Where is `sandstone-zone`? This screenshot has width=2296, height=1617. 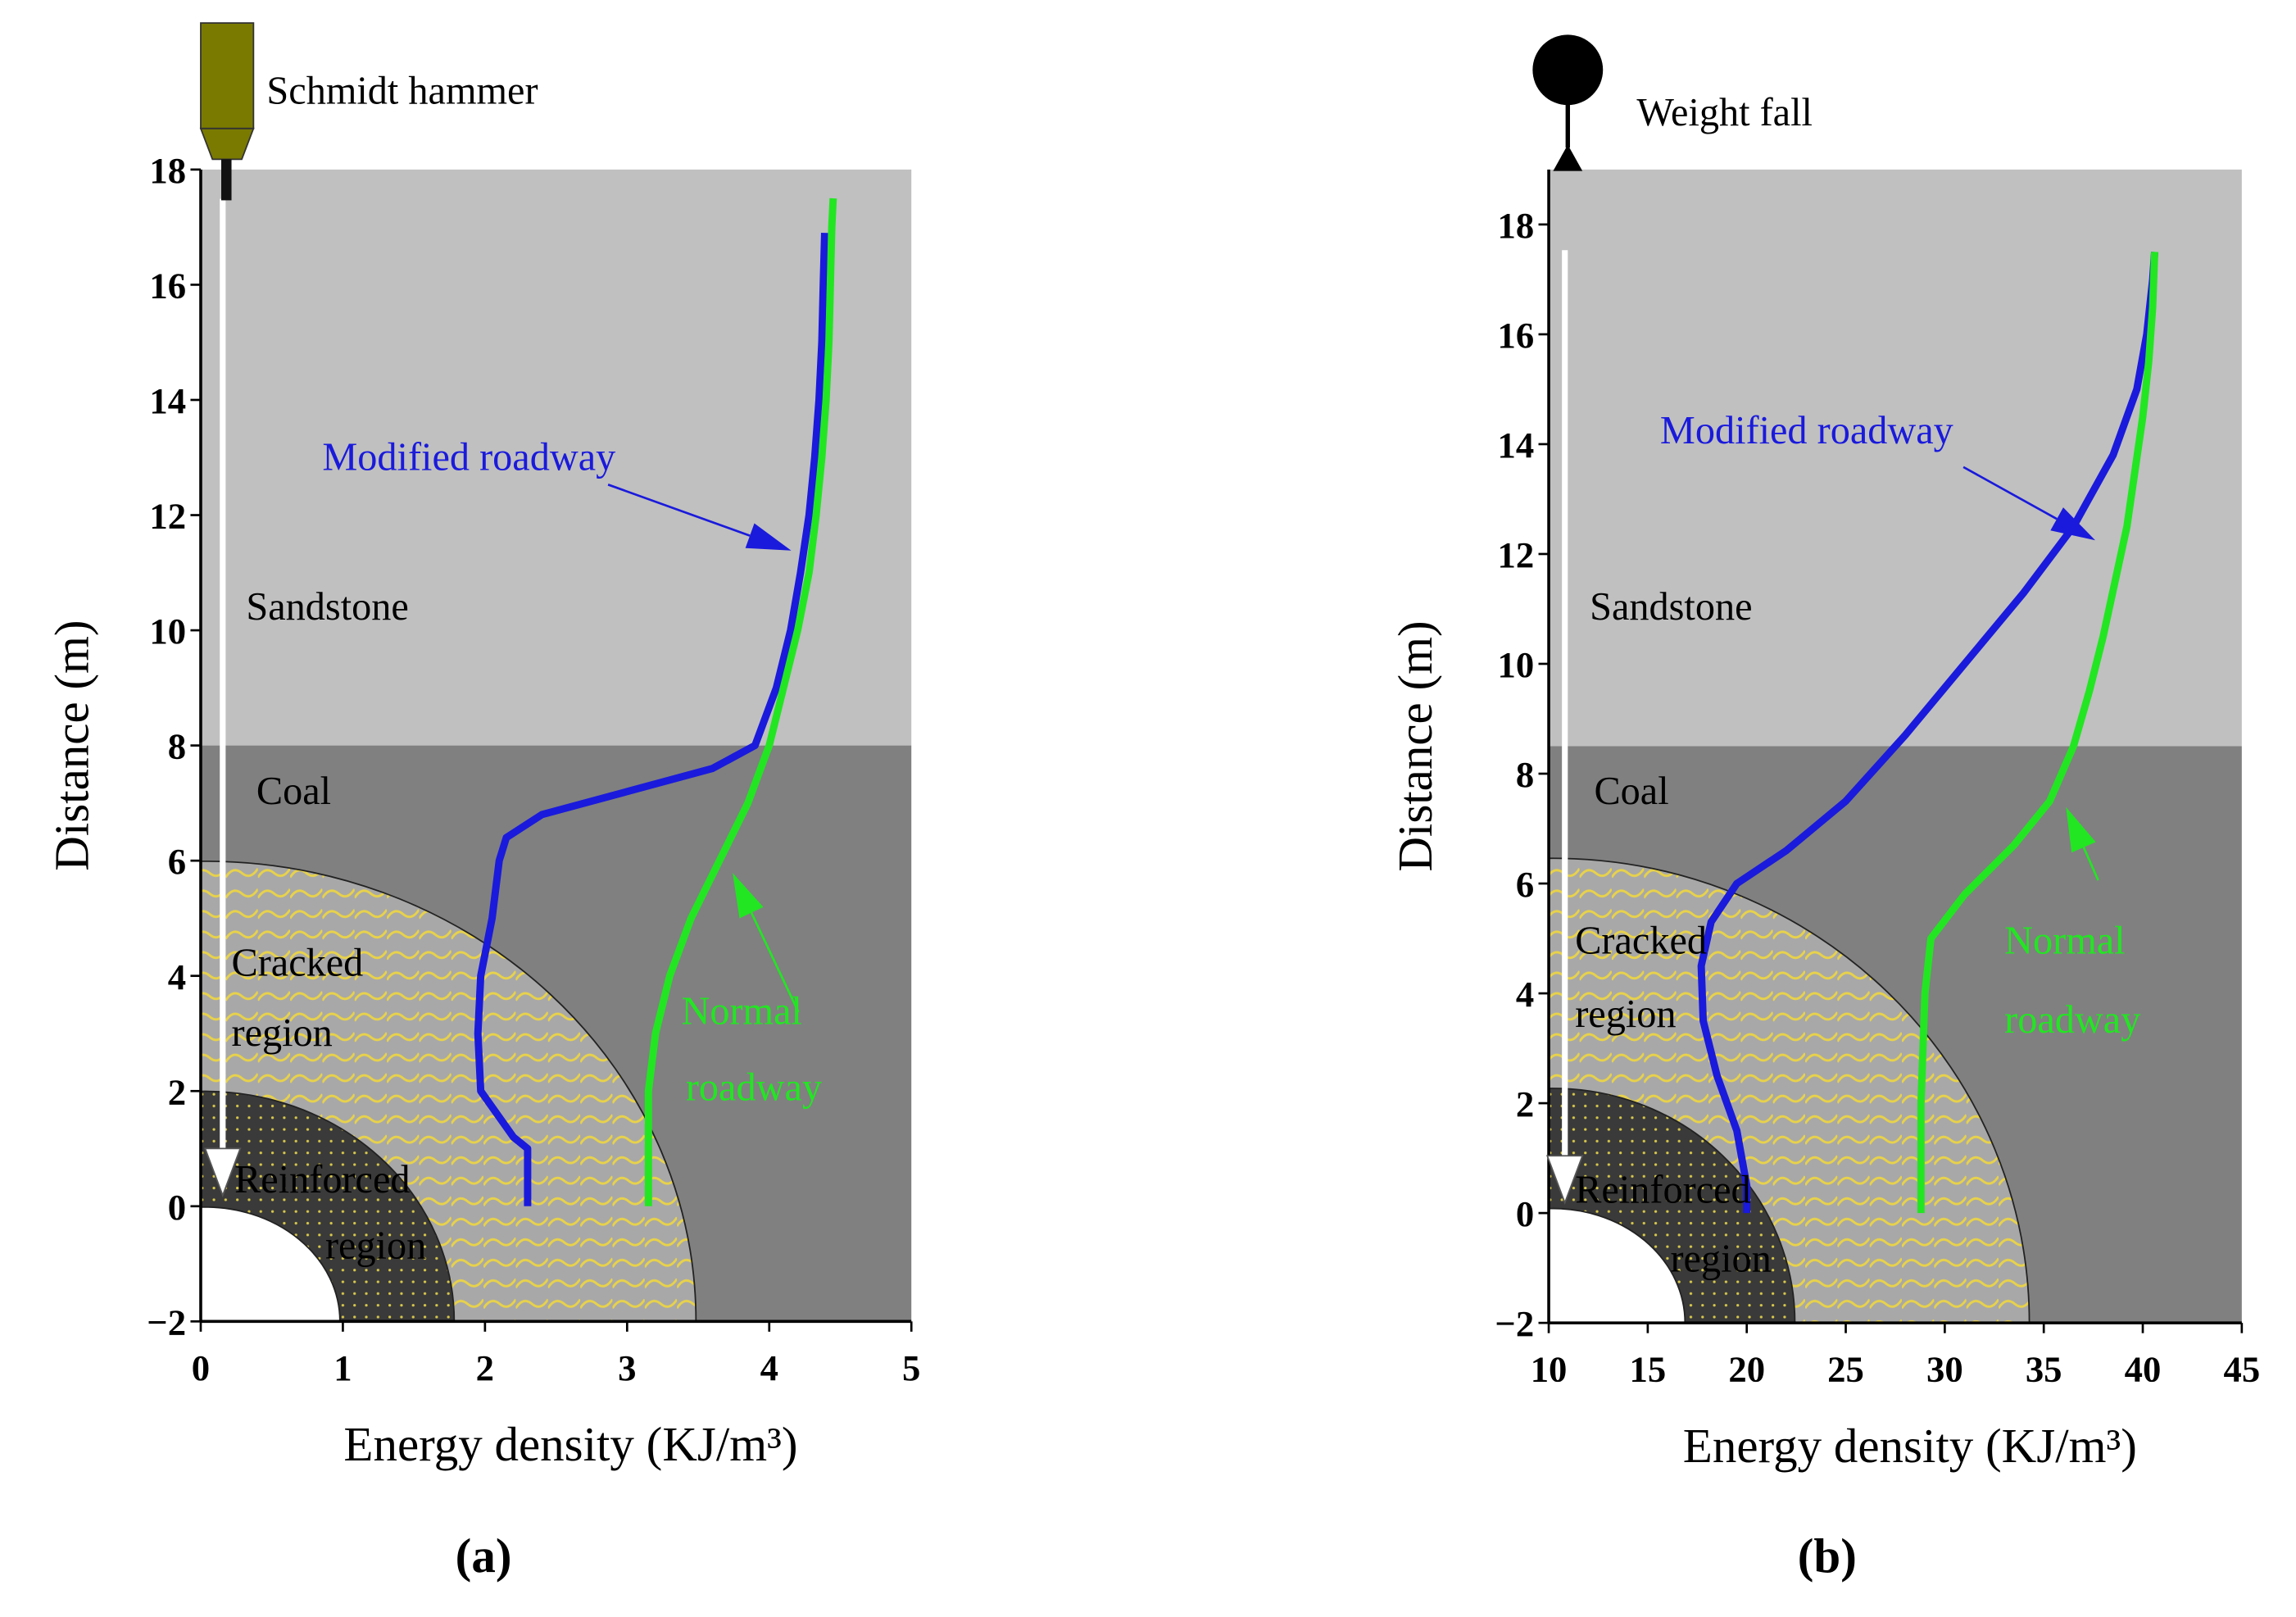 sandstone-zone is located at coordinates (1895, 458).